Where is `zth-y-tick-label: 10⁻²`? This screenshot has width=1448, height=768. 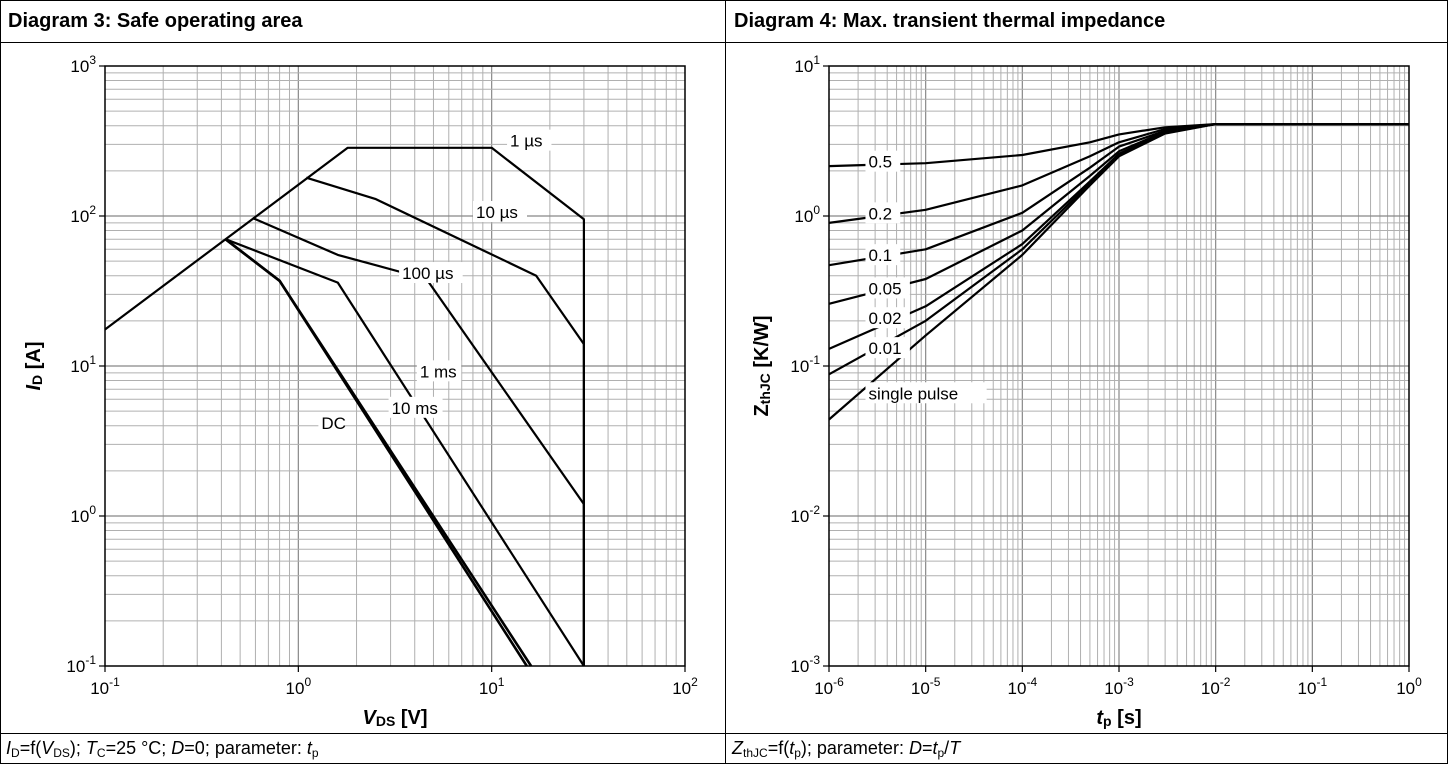
zth-y-tick-label: 10⁻² is located at coordinates (805, 514).